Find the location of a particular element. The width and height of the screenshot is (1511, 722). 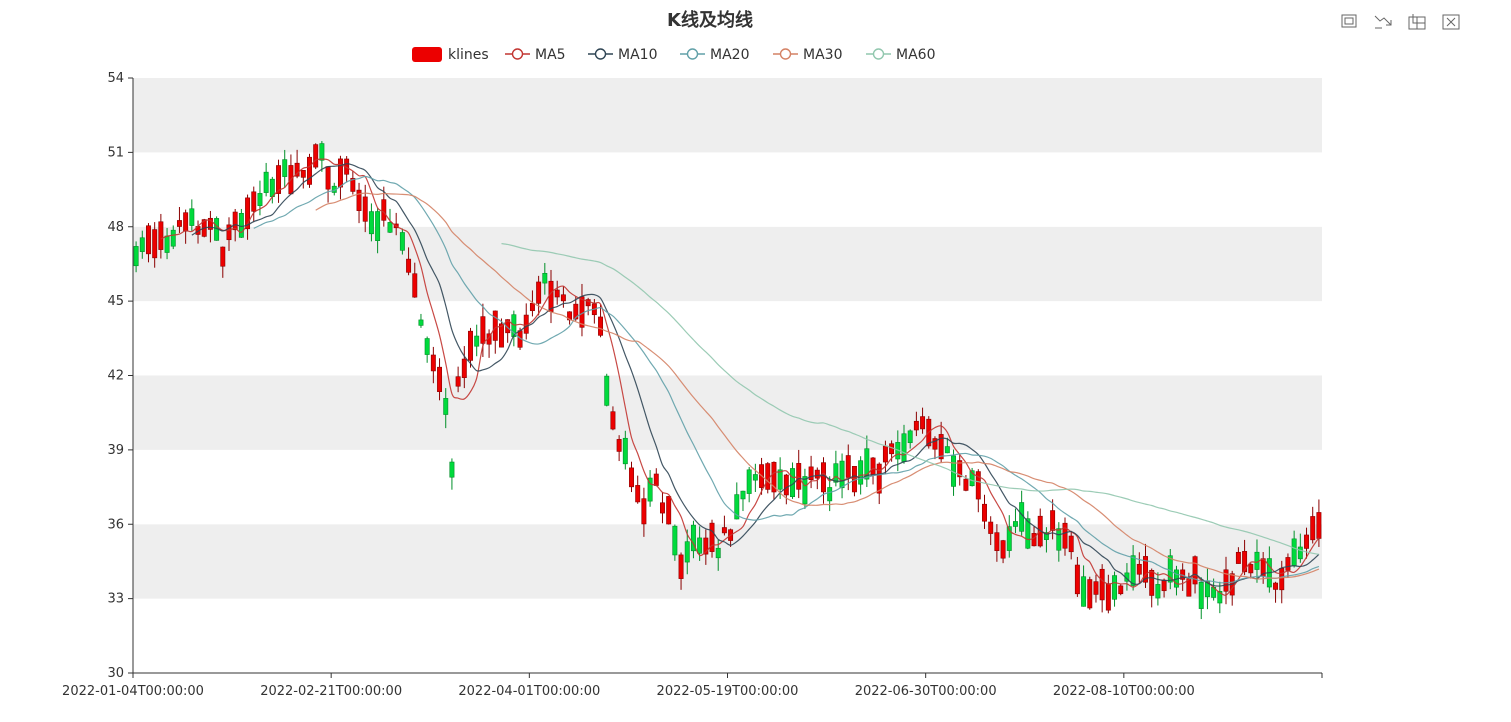

restore-icon is located at coordinates (1417, 22).